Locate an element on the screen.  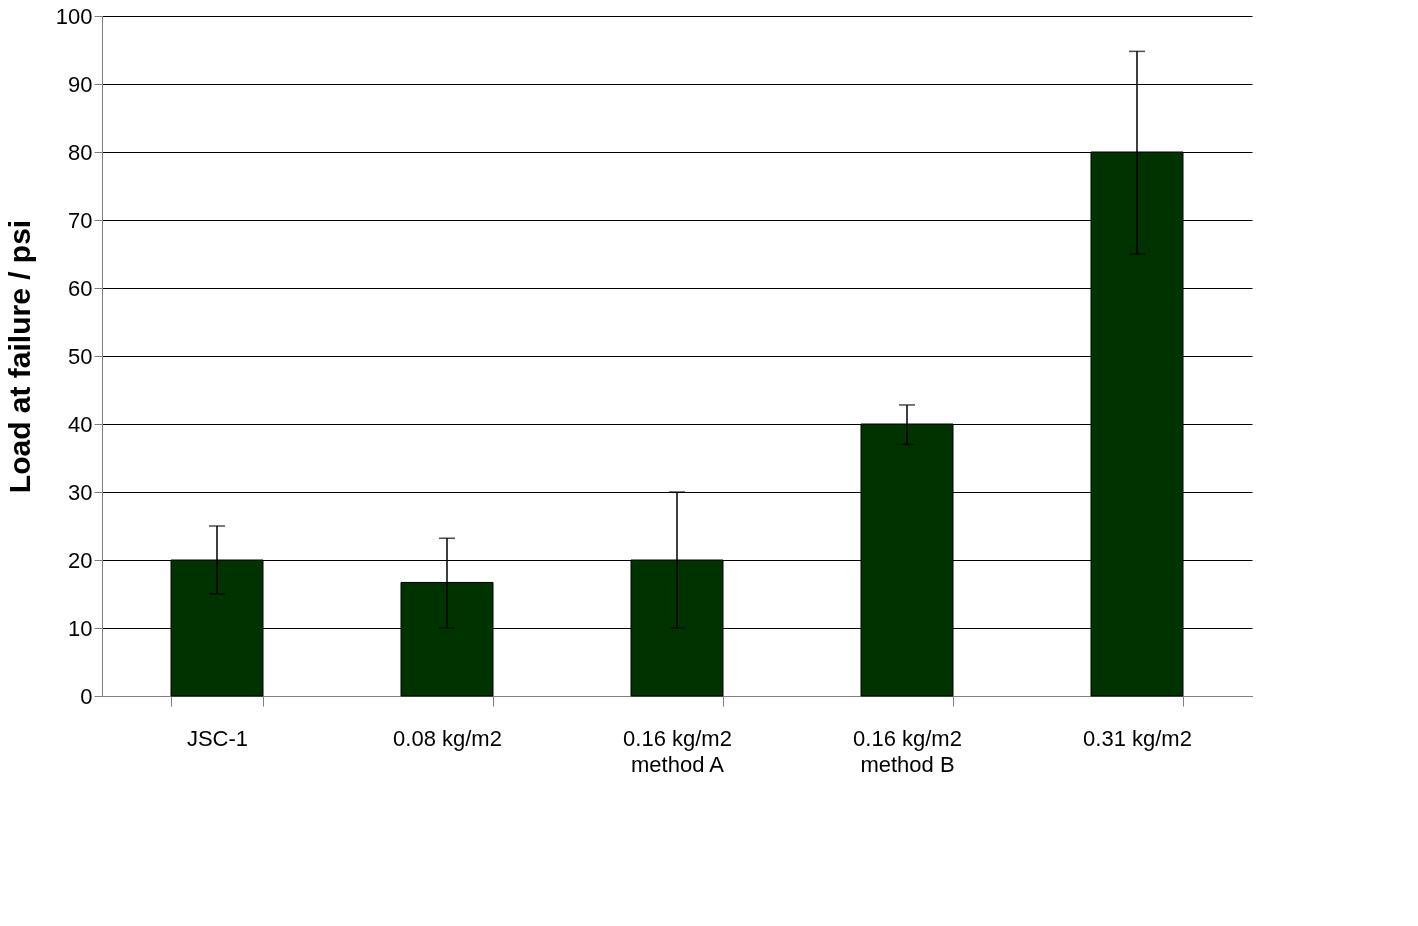
y-tick-label: 100 is located at coordinates (74, 16).